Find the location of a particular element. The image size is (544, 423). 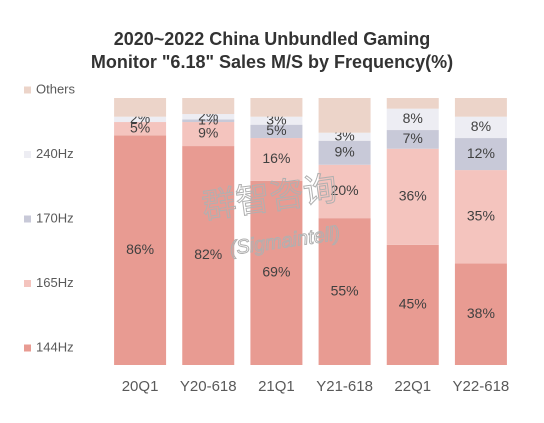

data-label: 12% is located at coordinates (481, 153).